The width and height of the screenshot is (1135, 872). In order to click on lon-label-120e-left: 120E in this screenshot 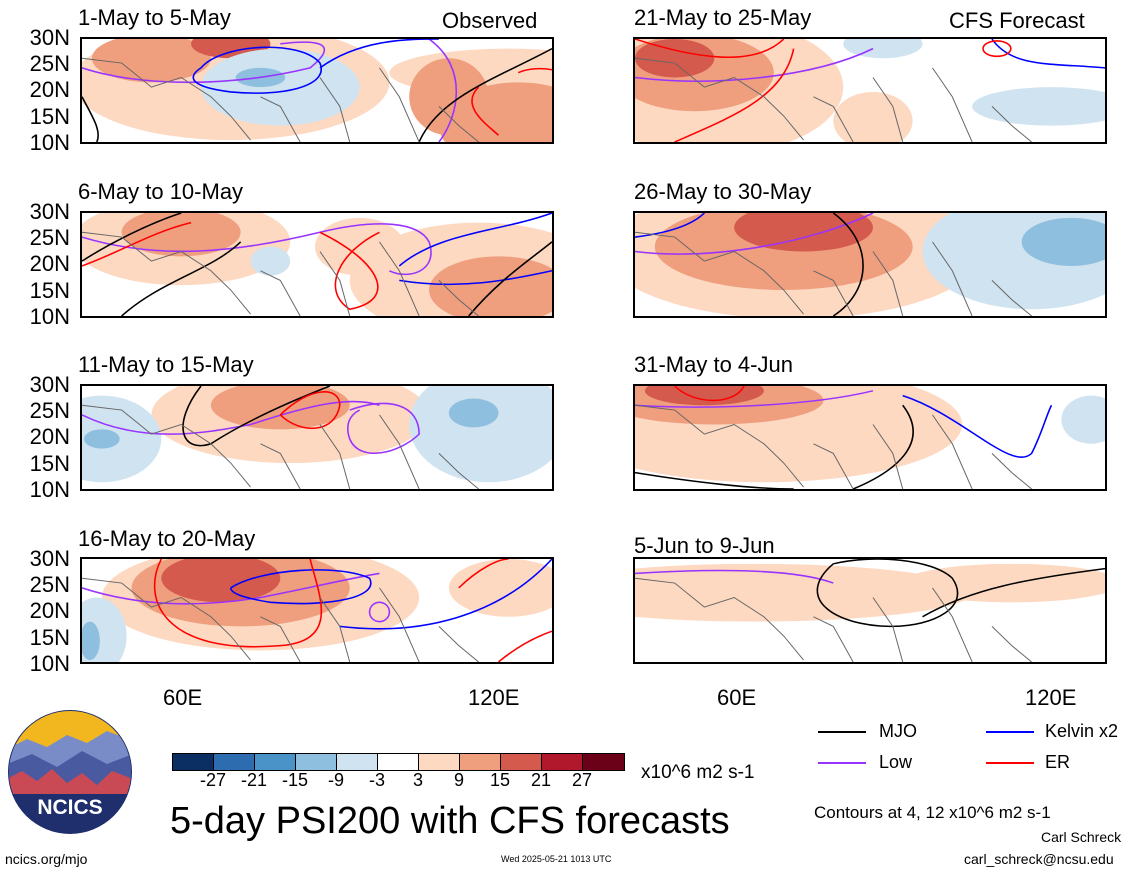, I will do `click(494, 697)`.